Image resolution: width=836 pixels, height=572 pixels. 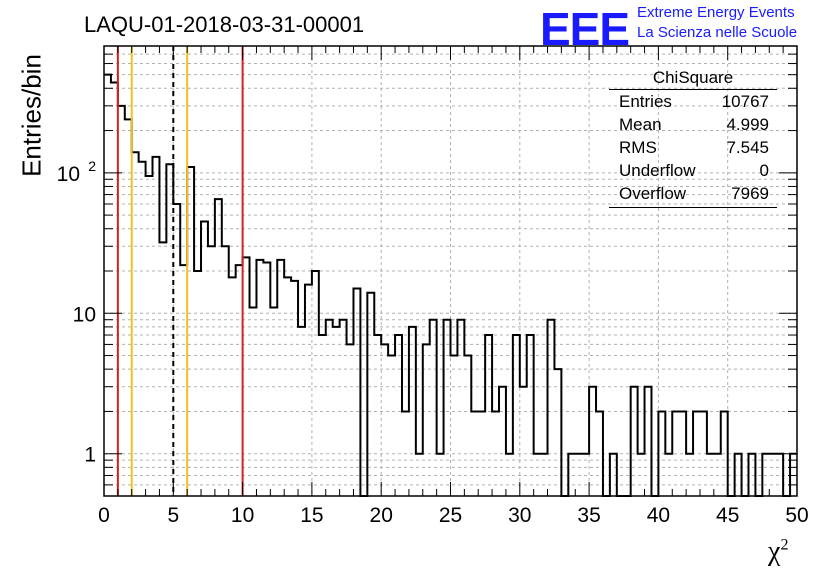 I want to click on x-tick-label: 0, so click(x=104, y=515).